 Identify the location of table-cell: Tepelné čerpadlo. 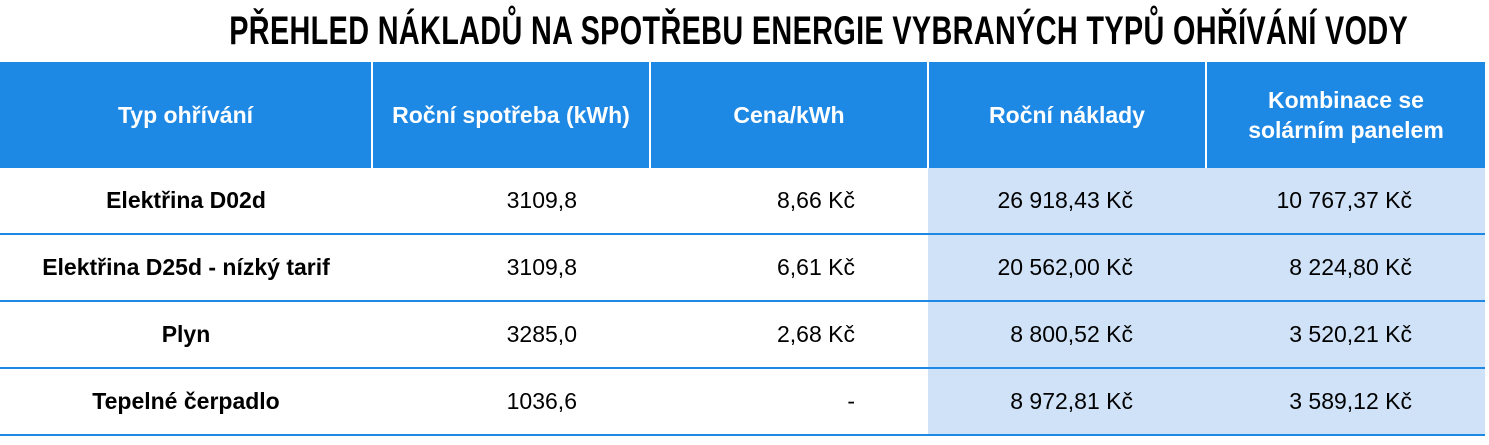
(186, 402).